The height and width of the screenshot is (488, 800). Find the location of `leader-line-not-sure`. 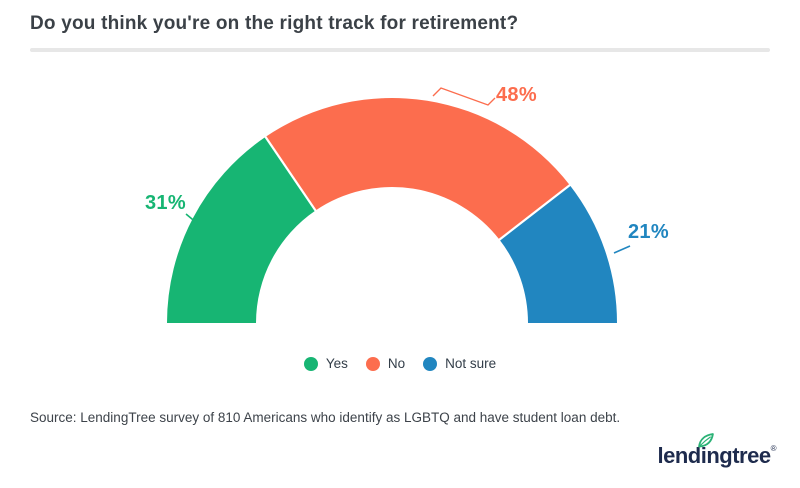

leader-line-not-sure is located at coordinates (622, 249).